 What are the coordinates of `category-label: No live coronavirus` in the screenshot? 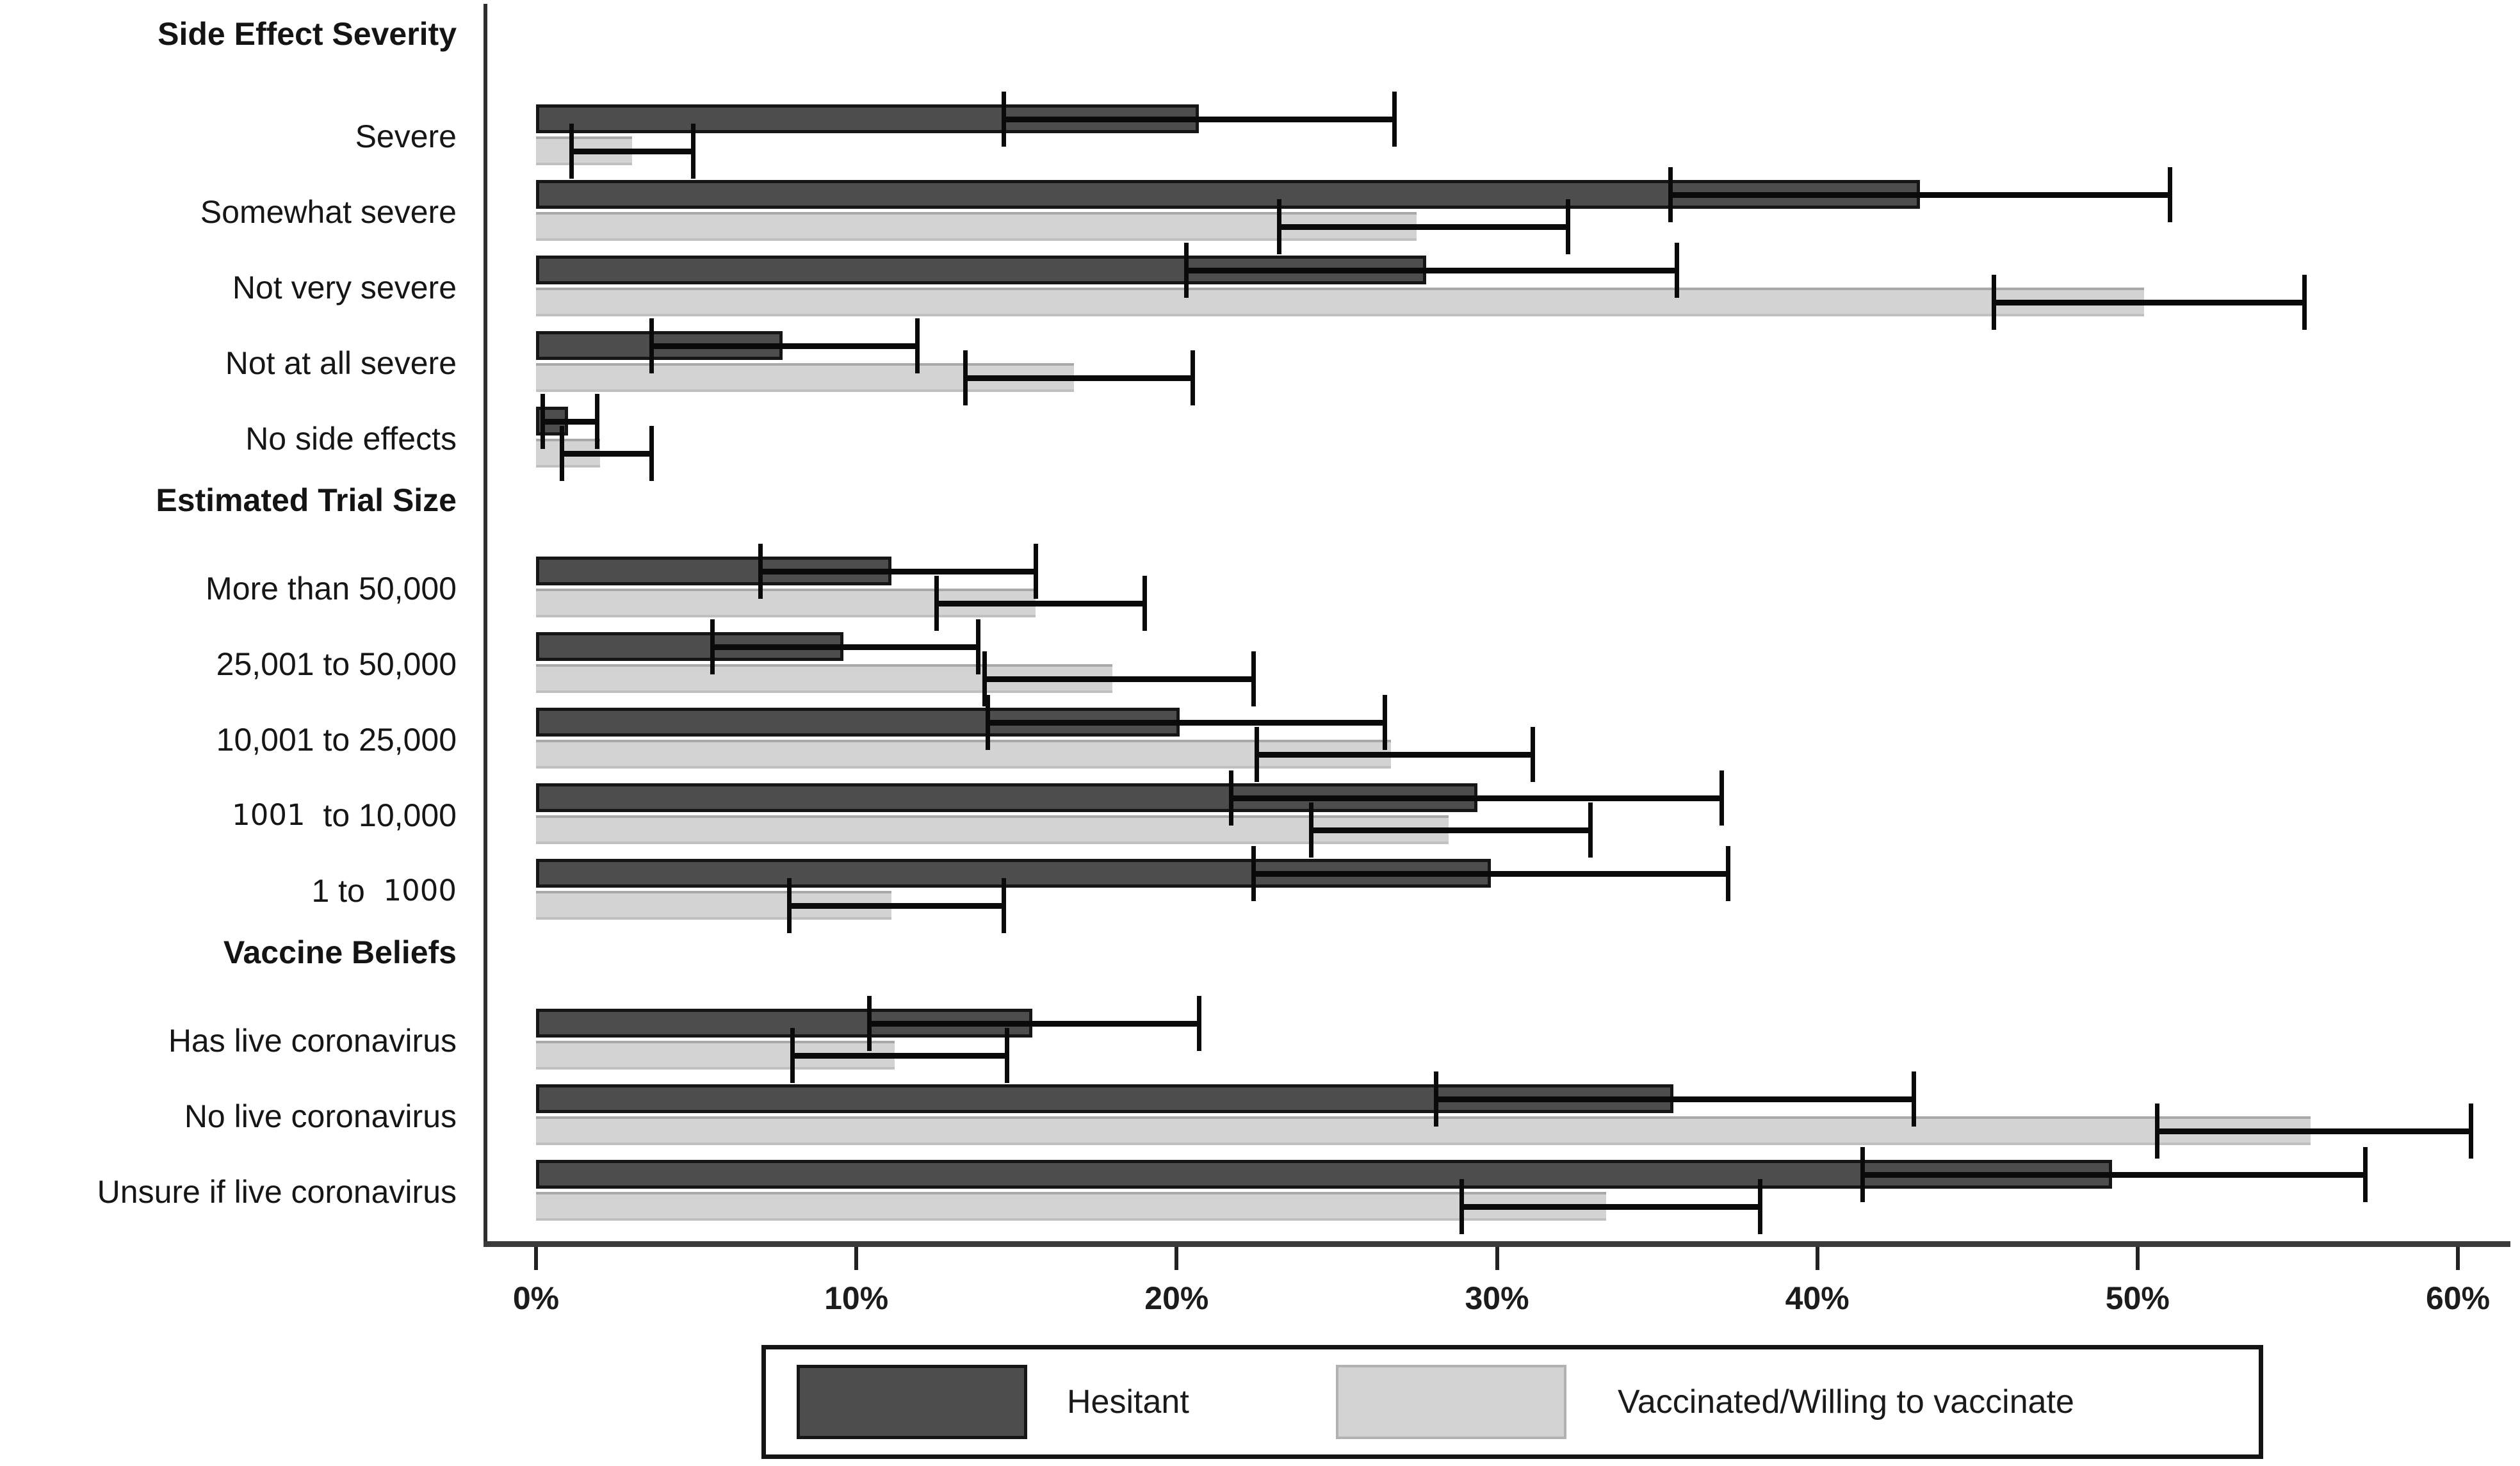 It's located at (321, 1116).